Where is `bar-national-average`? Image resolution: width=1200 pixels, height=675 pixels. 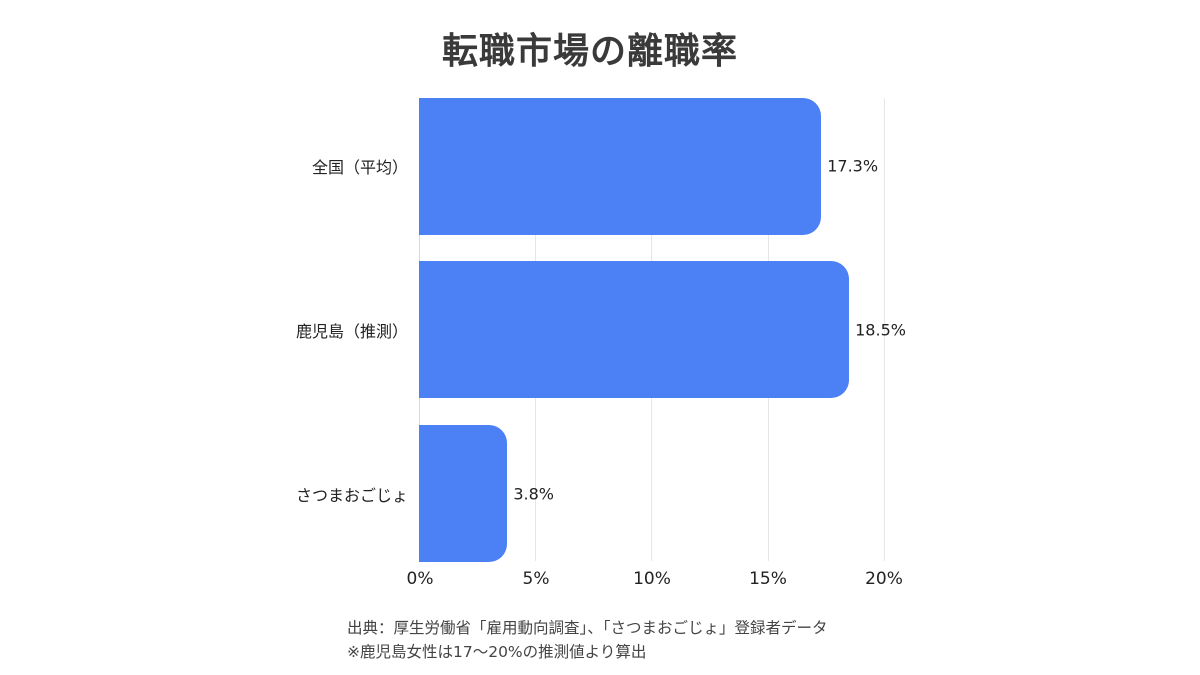
bar-national-average is located at coordinates (620, 166).